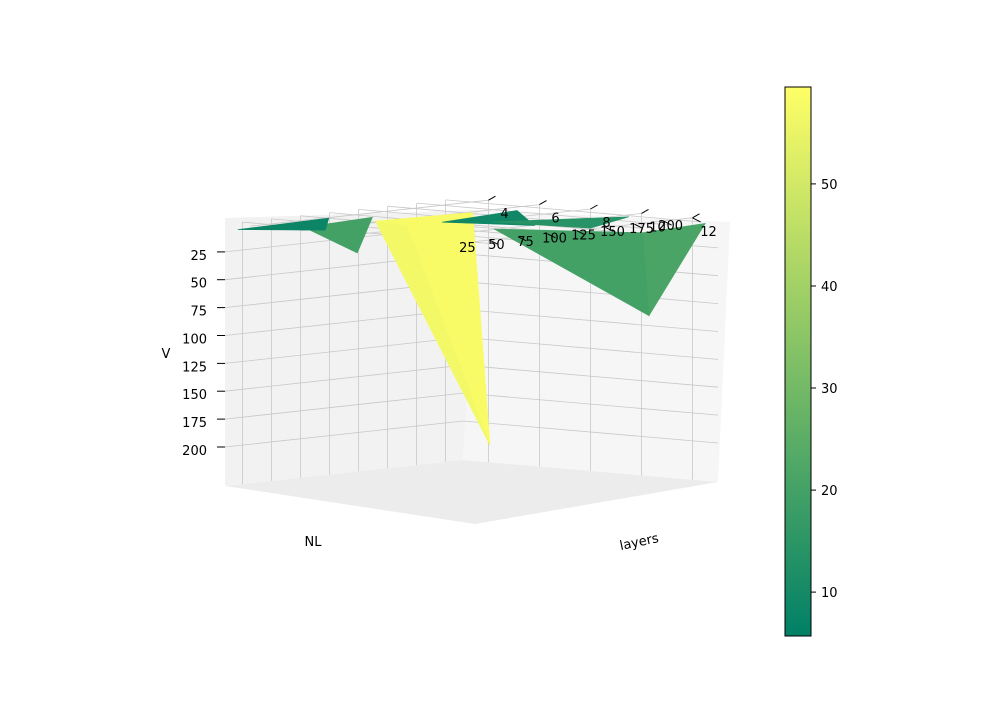 This screenshot has width=1000, height=715. I want to click on colorbar-tick-label: 10, so click(829, 593).